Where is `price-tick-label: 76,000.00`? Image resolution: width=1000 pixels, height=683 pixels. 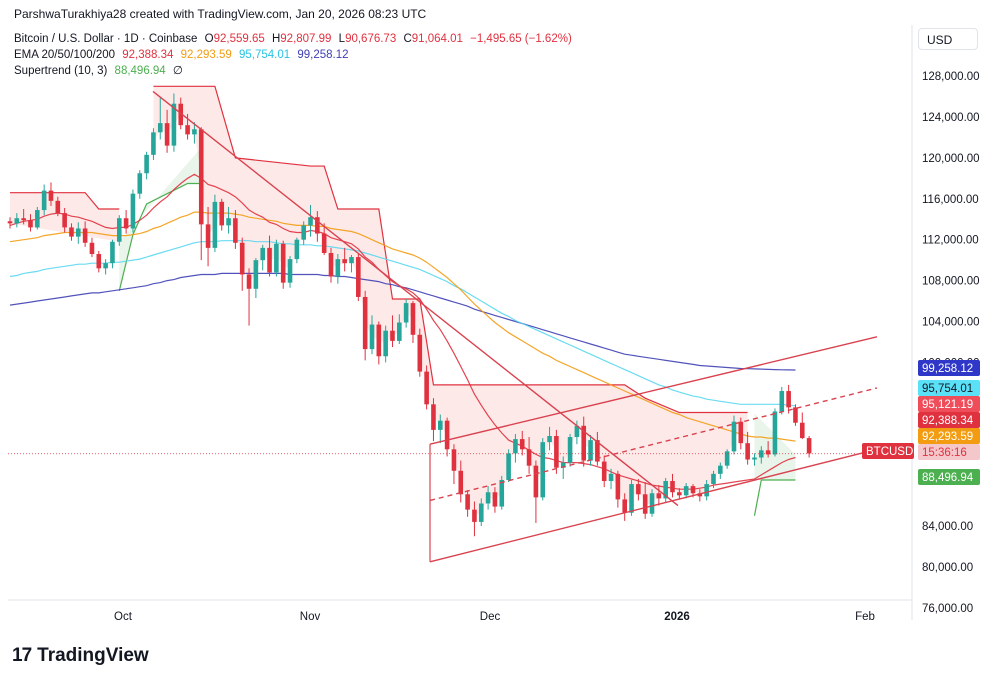 price-tick-label: 76,000.00 is located at coordinates (947, 609).